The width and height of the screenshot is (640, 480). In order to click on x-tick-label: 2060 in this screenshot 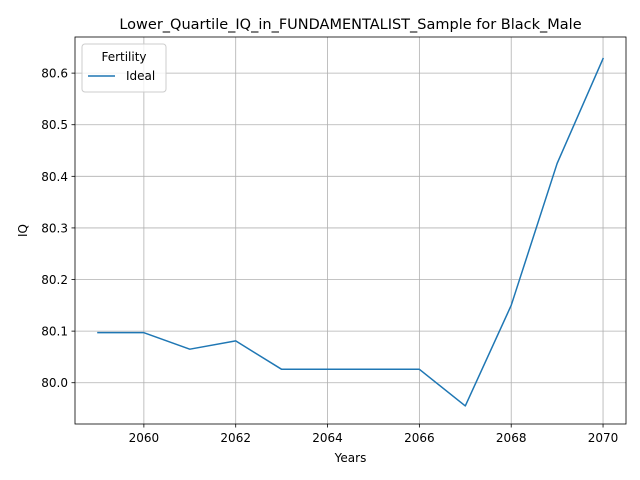, I will do `click(144, 438)`.